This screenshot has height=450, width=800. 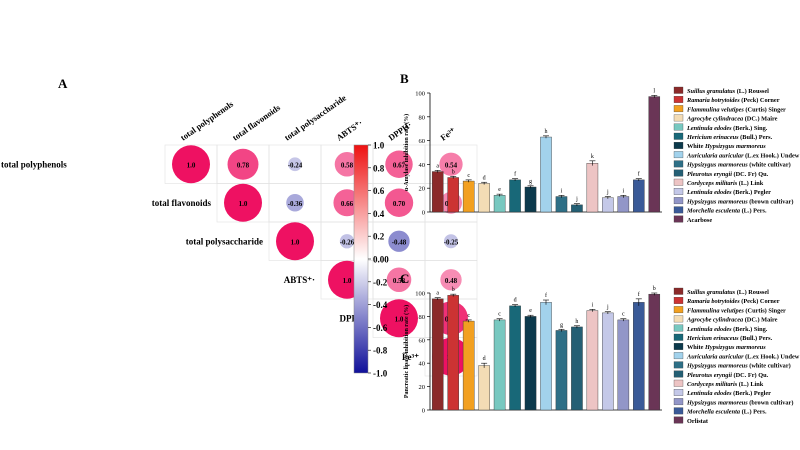 I want to click on column-label: ABTS⁺·, so click(x=349, y=129).